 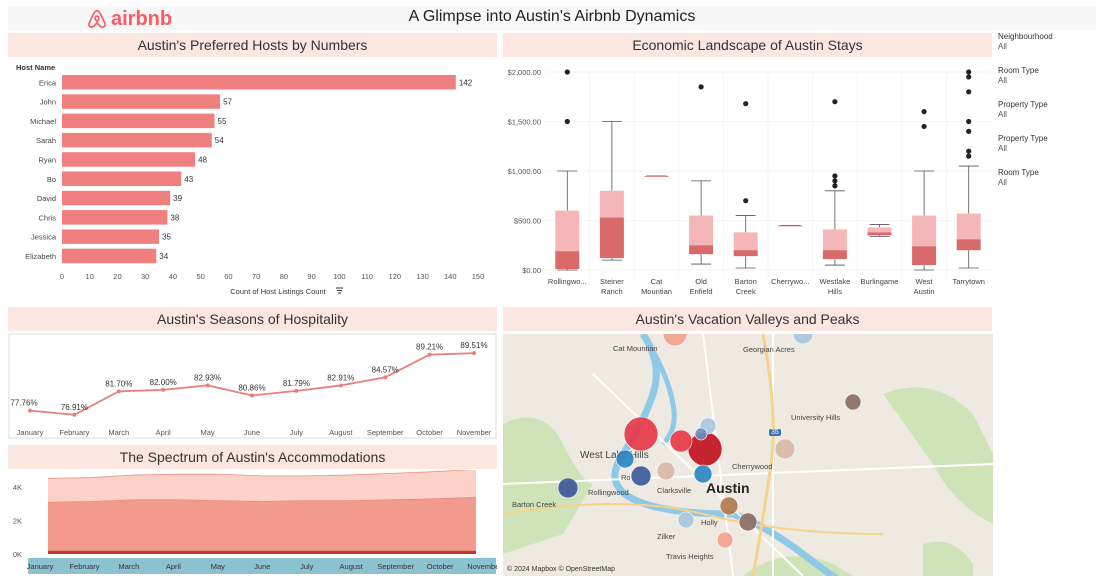 I want to click on host-value: 142, so click(x=466, y=82).